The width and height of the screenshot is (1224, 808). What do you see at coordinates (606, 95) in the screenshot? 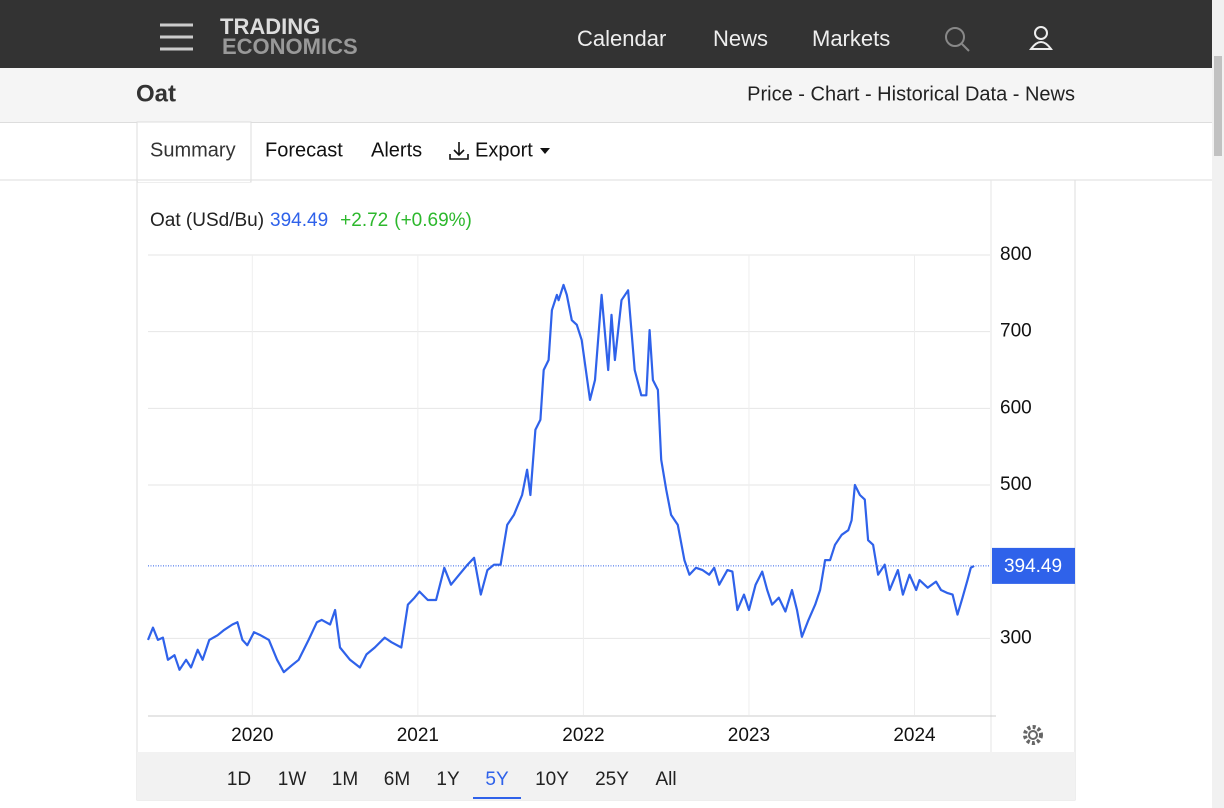
I see `sub-header` at bounding box center [606, 95].